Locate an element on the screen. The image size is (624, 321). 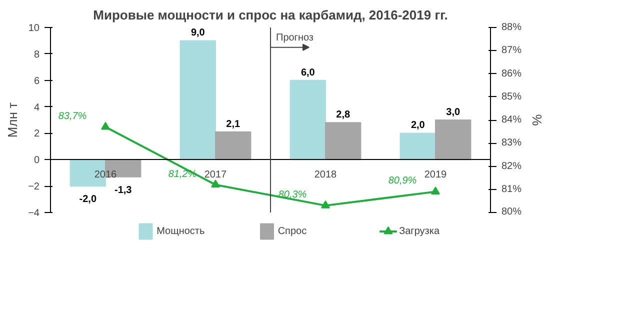
y2-tick-label: 88% is located at coordinates (512, 27).